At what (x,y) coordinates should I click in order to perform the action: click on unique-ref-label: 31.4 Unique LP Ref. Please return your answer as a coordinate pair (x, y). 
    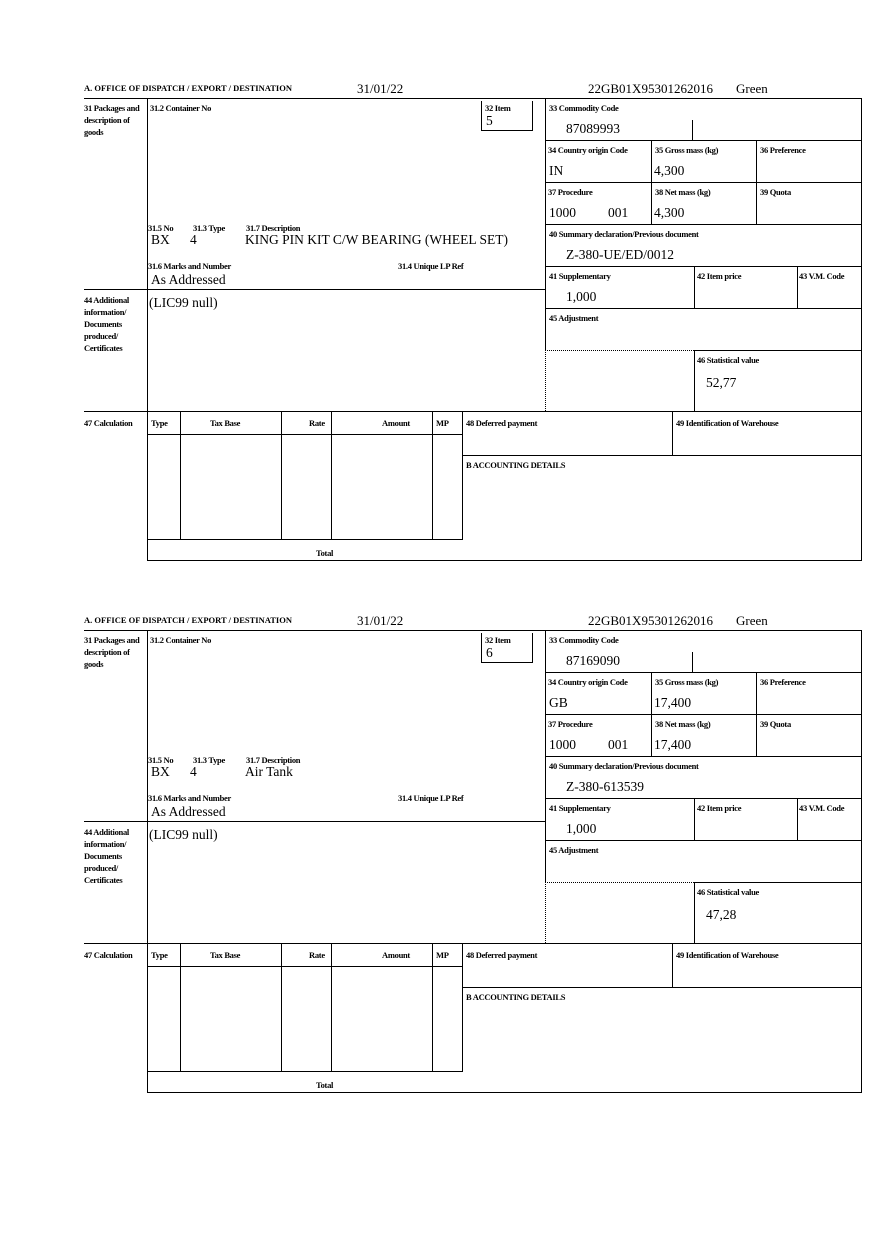
    Looking at the image, I should click on (431, 266).